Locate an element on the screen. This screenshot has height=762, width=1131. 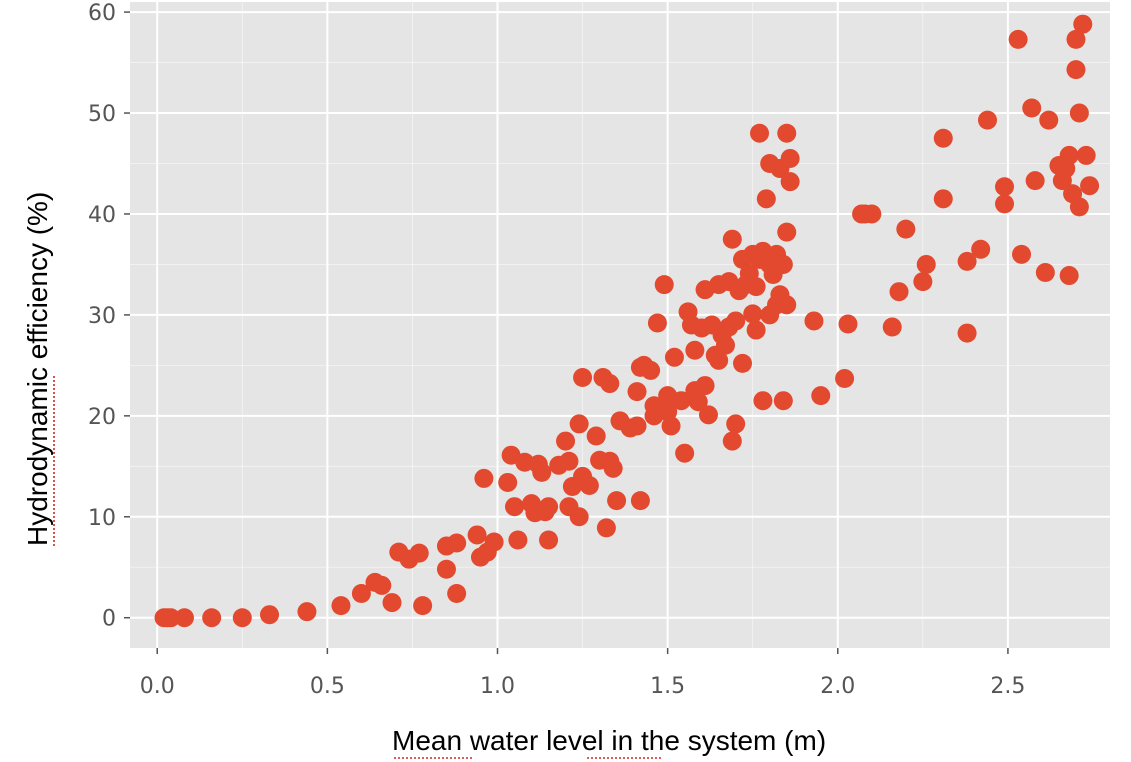
y-tick-label: 30 is located at coordinates (102, 316).